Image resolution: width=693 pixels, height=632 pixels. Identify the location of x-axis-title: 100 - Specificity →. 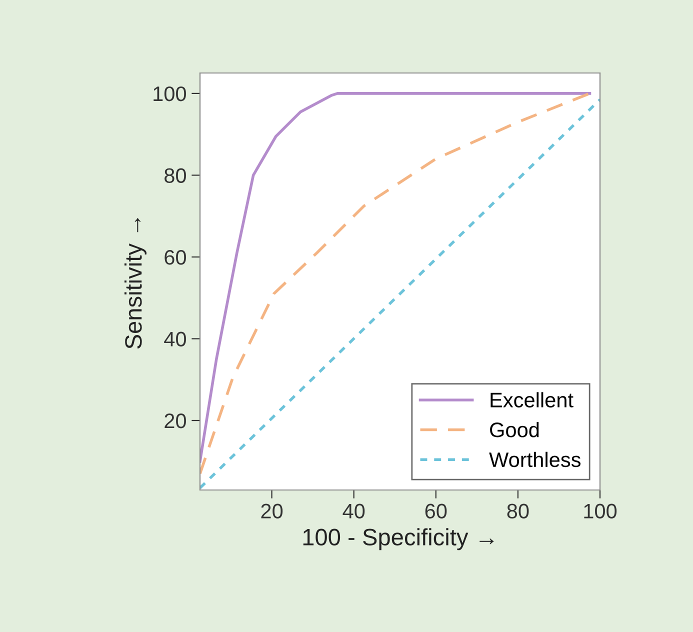
(398, 539).